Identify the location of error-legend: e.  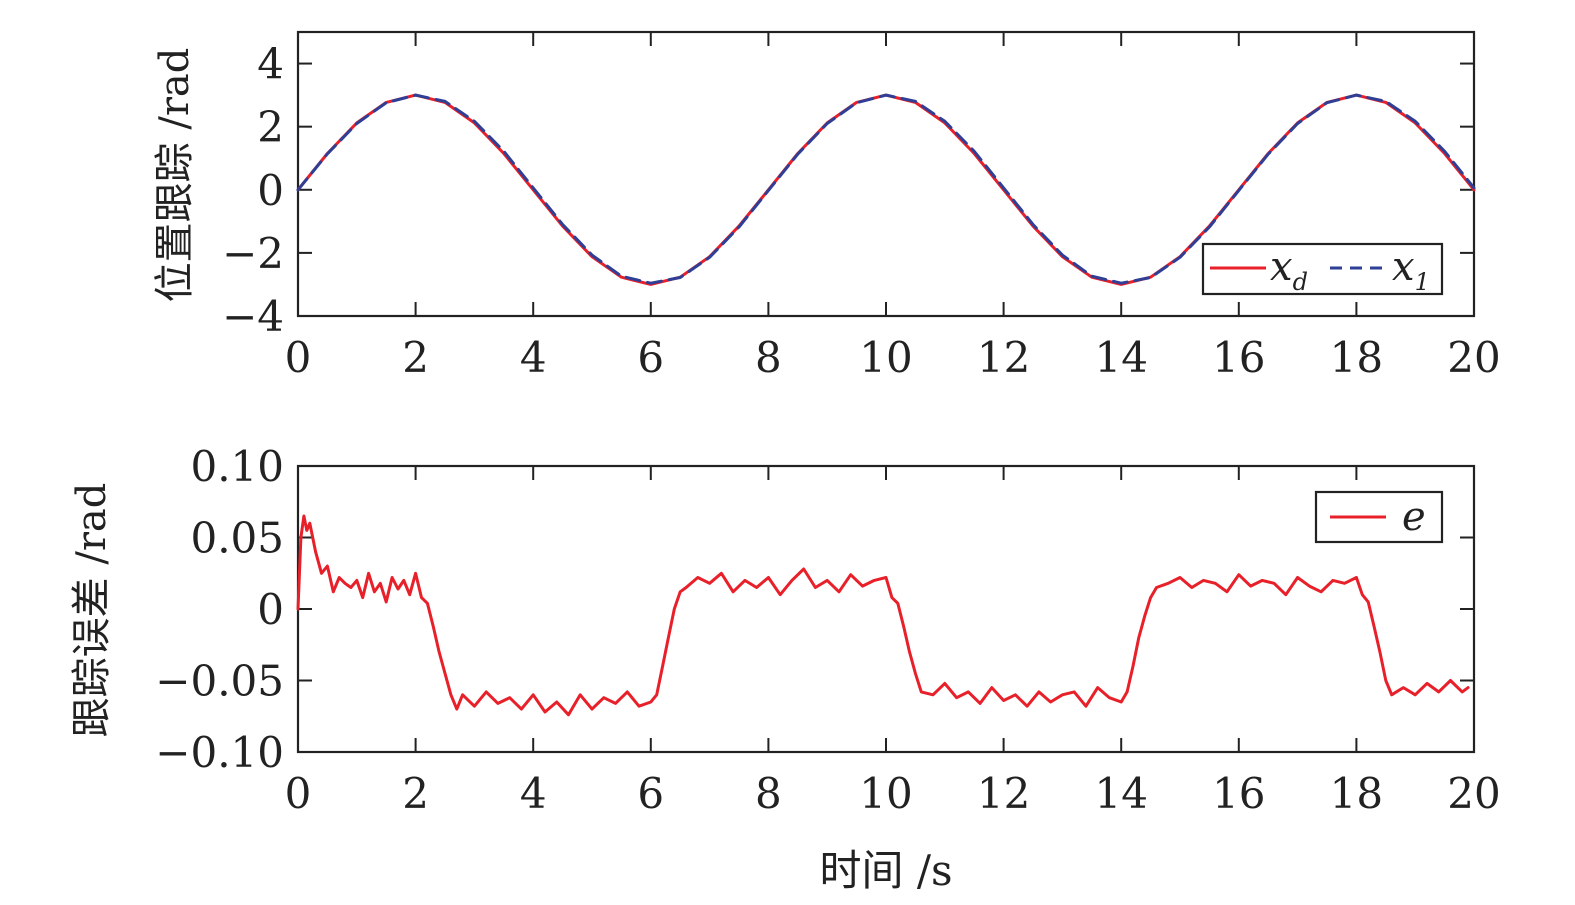
(1379, 517).